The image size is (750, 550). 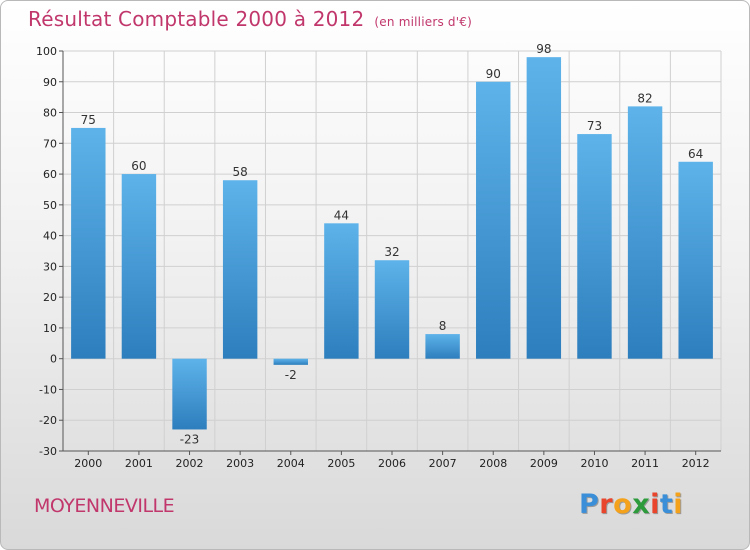 I want to click on bar-2008, so click(x=493, y=220).